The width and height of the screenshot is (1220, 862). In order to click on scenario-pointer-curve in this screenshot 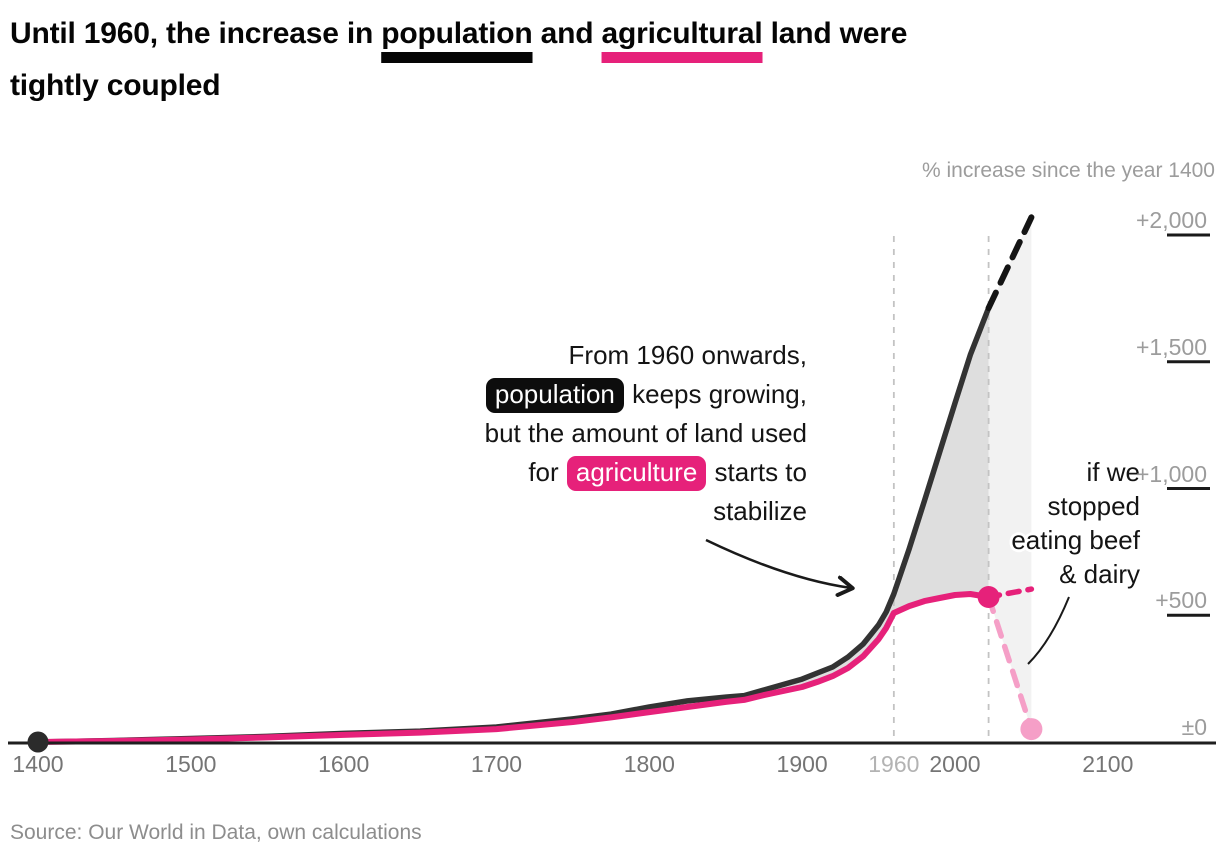, I will do `click(1048, 630)`.